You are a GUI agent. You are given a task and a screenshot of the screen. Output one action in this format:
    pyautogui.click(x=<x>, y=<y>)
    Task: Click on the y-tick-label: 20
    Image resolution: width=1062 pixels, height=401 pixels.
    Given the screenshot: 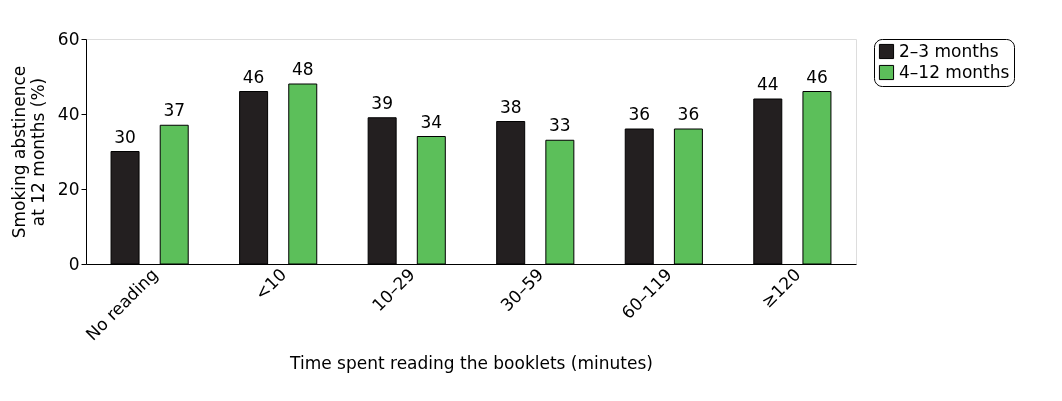 What is the action you would take?
    pyautogui.click(x=68, y=188)
    